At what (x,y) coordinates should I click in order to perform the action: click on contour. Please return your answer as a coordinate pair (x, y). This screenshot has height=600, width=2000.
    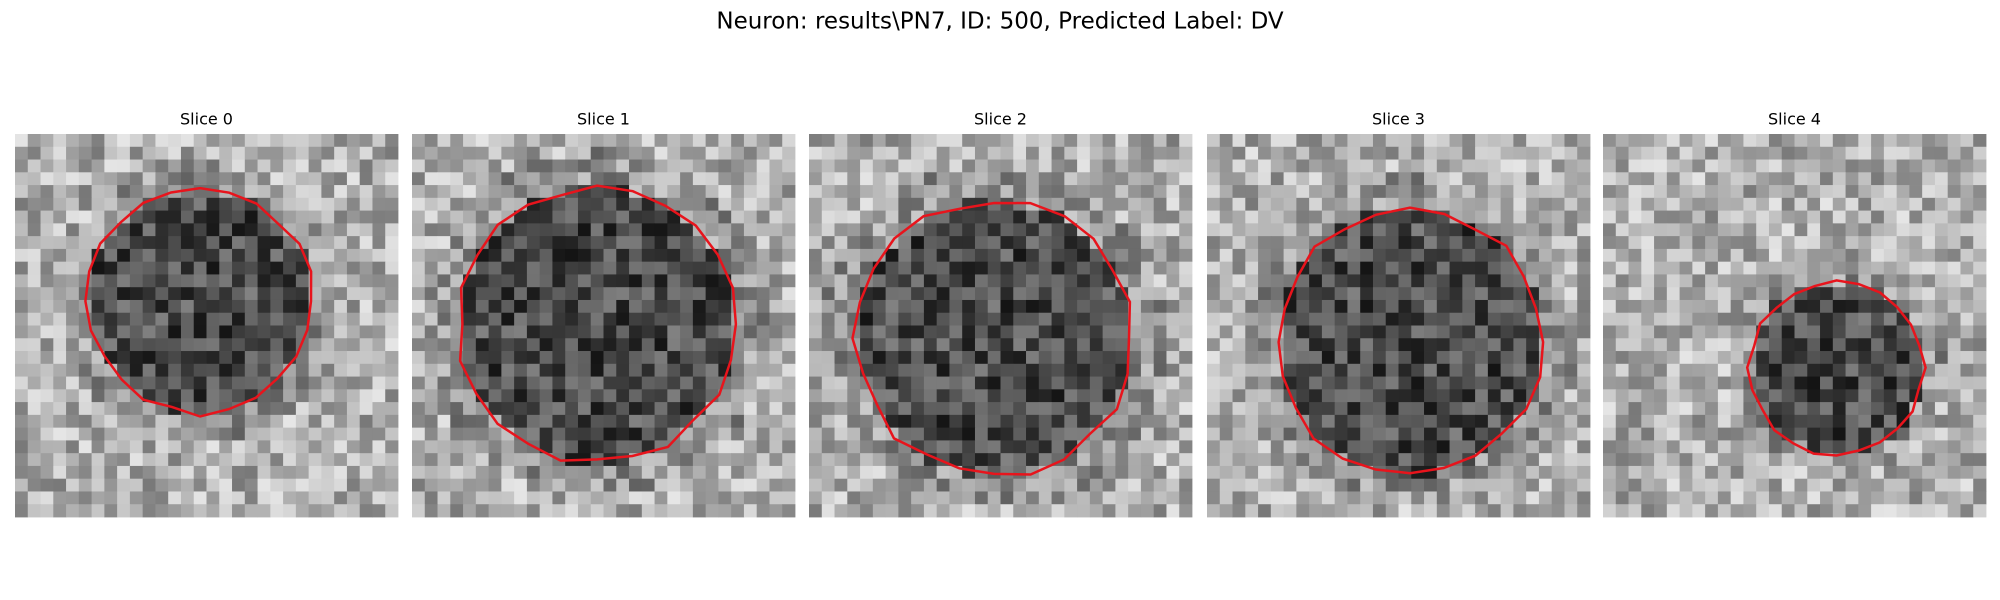
    Looking at the image, I should click on (198, 302).